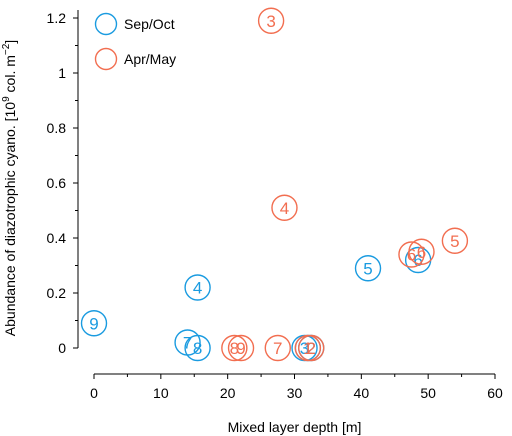  I want to click on x-tick-label: 0, so click(94, 393).